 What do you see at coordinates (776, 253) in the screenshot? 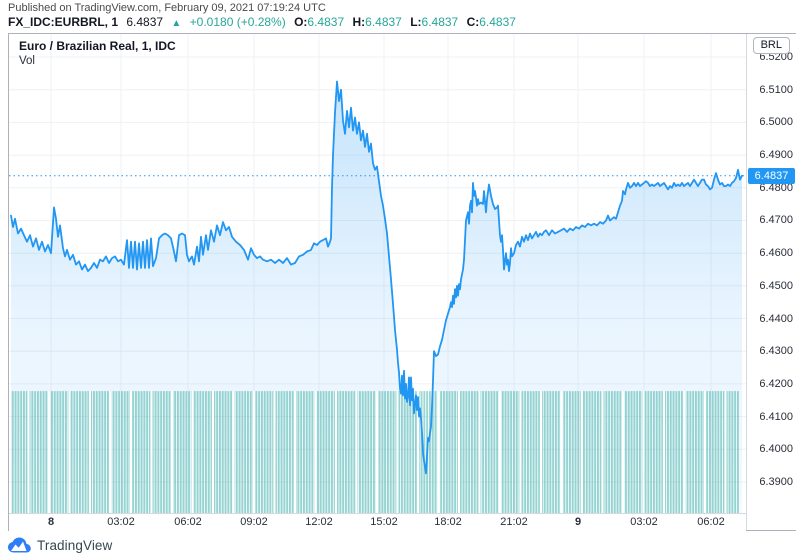
I see `price-tick-label: 6.4600` at bounding box center [776, 253].